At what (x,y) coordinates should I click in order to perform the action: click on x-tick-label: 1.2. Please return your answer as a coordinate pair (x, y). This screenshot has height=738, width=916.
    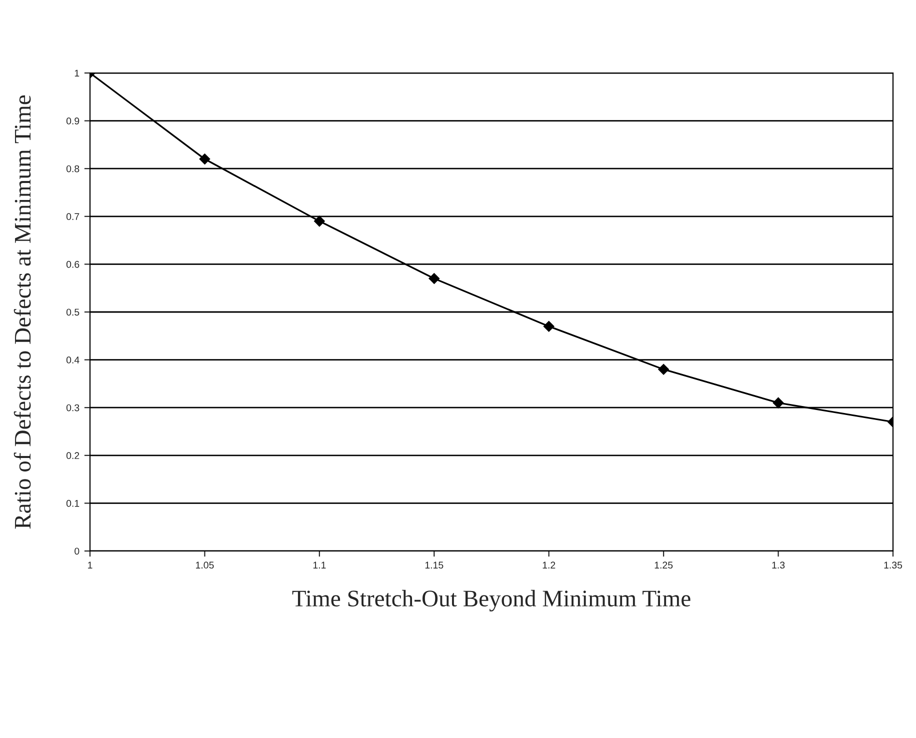
    Looking at the image, I should click on (549, 565).